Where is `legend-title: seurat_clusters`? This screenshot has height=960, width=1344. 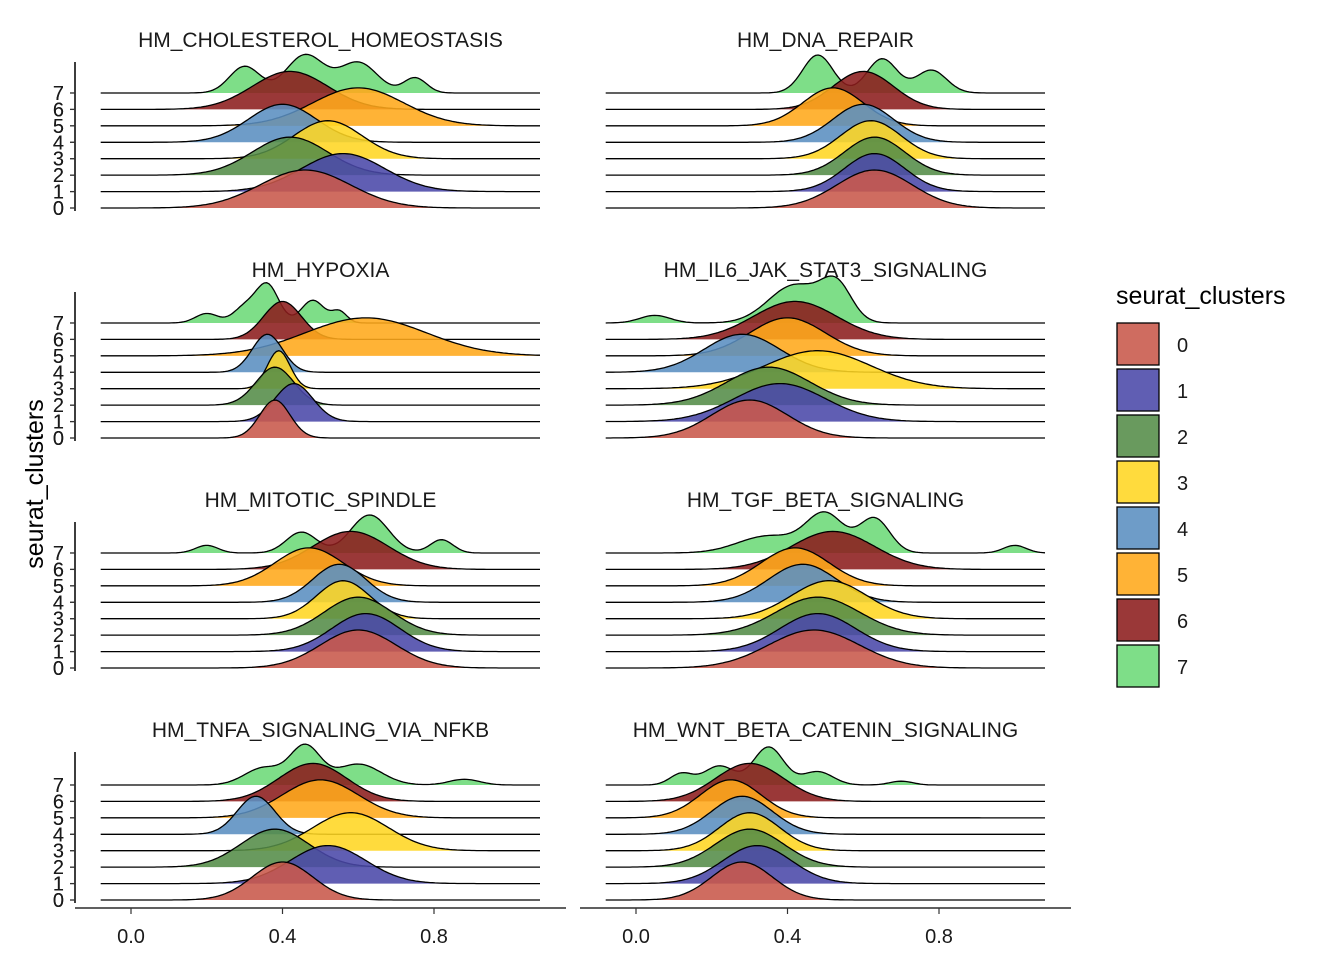 legend-title: seurat_clusters is located at coordinates (1201, 296).